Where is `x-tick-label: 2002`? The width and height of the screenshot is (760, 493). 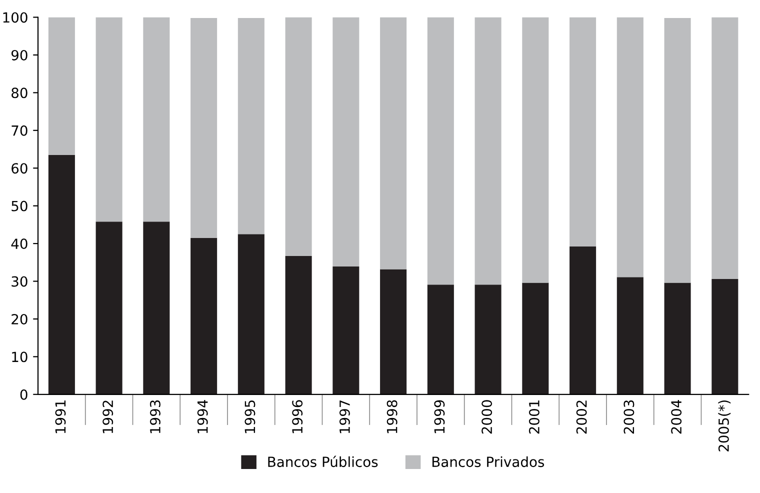 x-tick-label: 2002 is located at coordinates (581, 417).